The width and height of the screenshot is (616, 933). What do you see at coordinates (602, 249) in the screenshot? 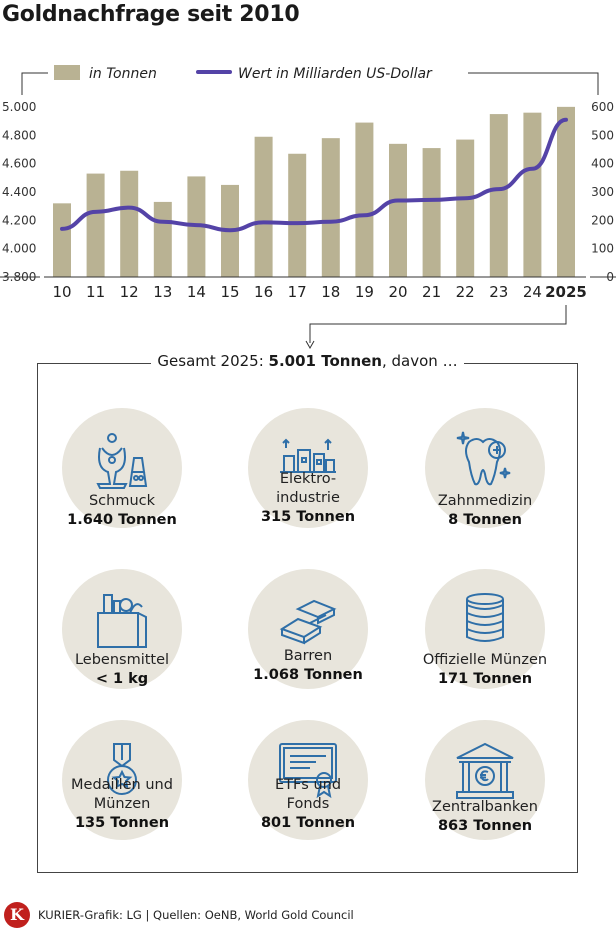
I see `right-tick-label: 100` at bounding box center [602, 249].